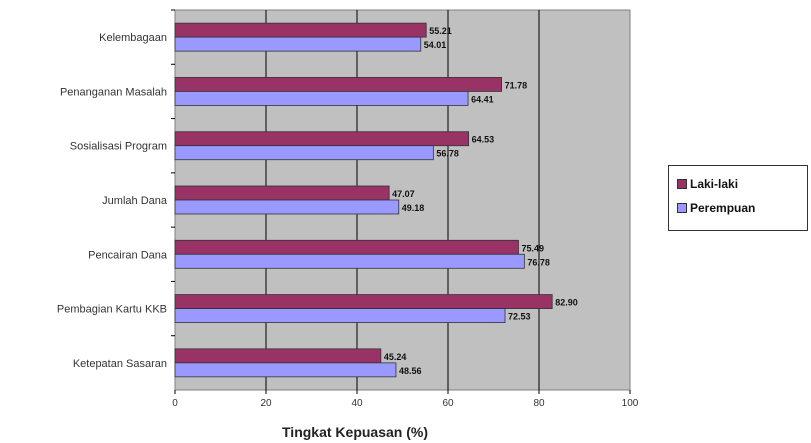 The image size is (811, 443). I want to click on data-label: 49.18, so click(413, 208).